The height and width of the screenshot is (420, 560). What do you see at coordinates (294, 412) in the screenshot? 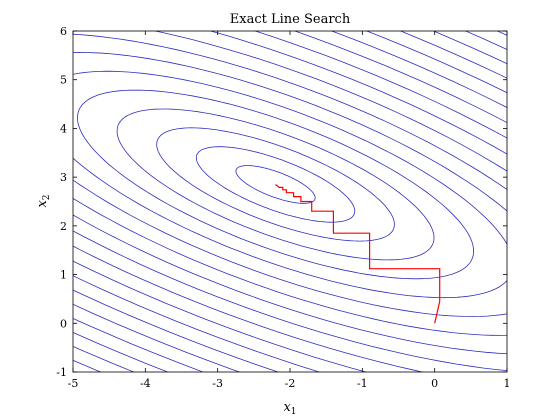
I see `x-axis-label-sub: 1` at bounding box center [294, 412].